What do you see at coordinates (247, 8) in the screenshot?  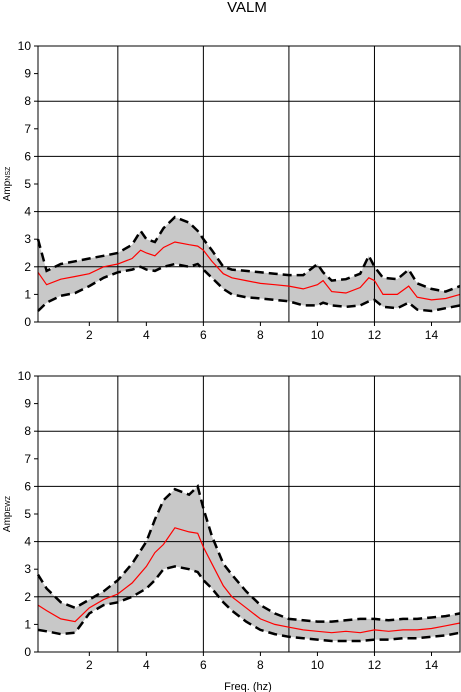 I see `figure-title: VALM` at bounding box center [247, 8].